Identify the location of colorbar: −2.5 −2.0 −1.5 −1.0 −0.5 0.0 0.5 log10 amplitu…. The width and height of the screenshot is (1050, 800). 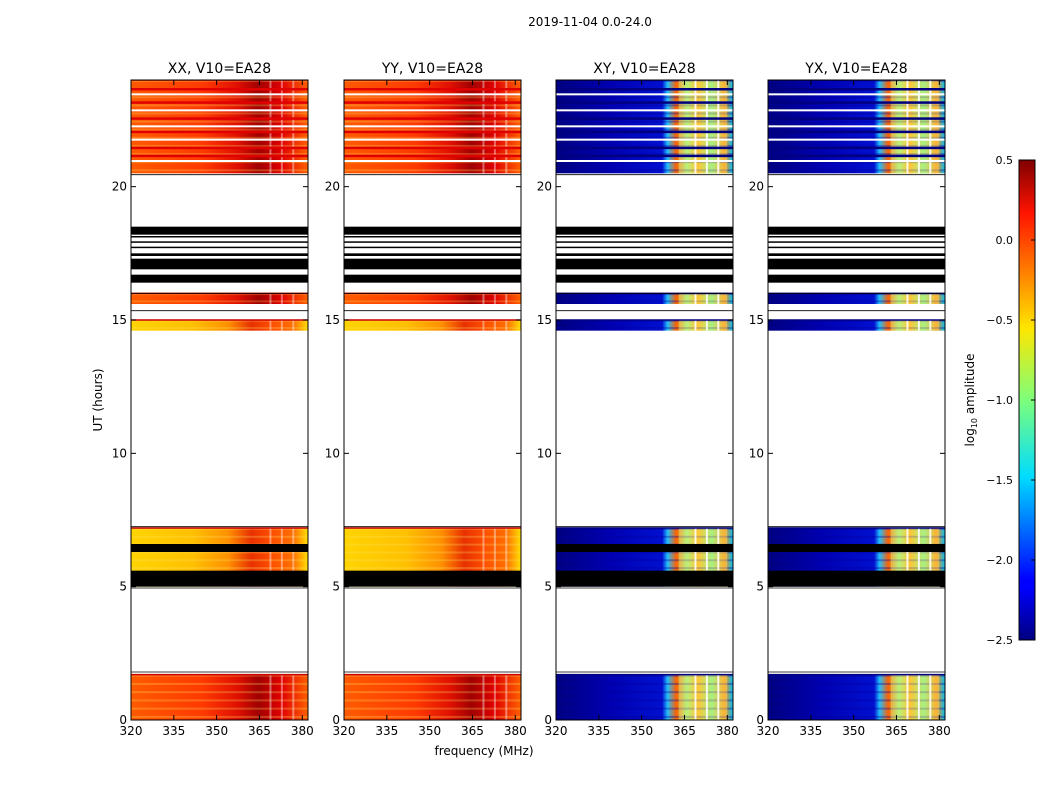
(999, 400).